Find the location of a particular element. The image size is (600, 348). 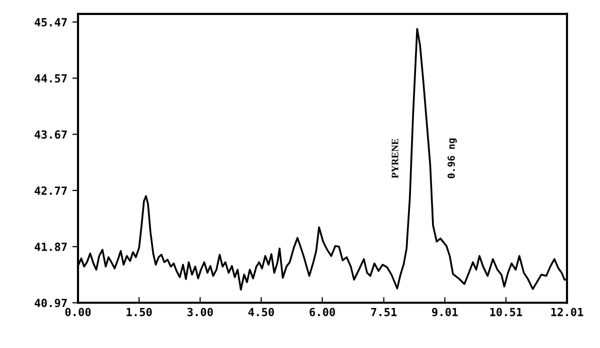

y-tick-label: 42.77 is located at coordinates (50, 190).